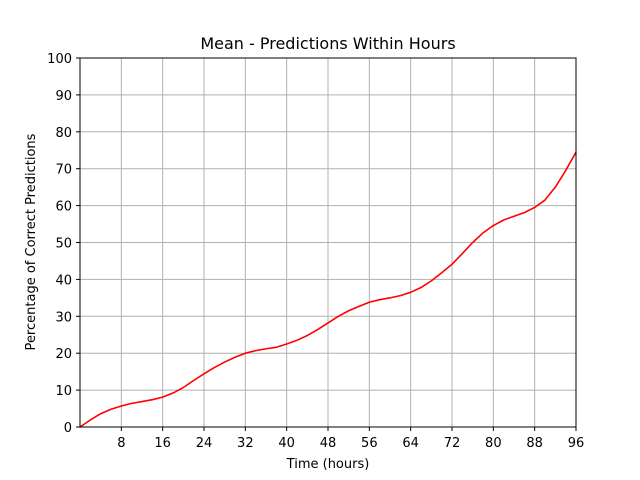 This screenshot has width=640, height=480. Describe the element at coordinates (63, 354) in the screenshot. I see `y-tick-label: 20` at that location.